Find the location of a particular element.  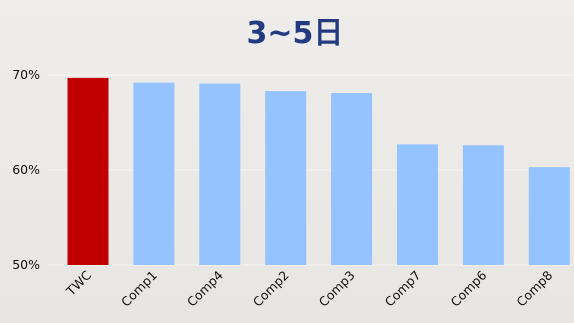

bar-comp8 is located at coordinates (549, 216).